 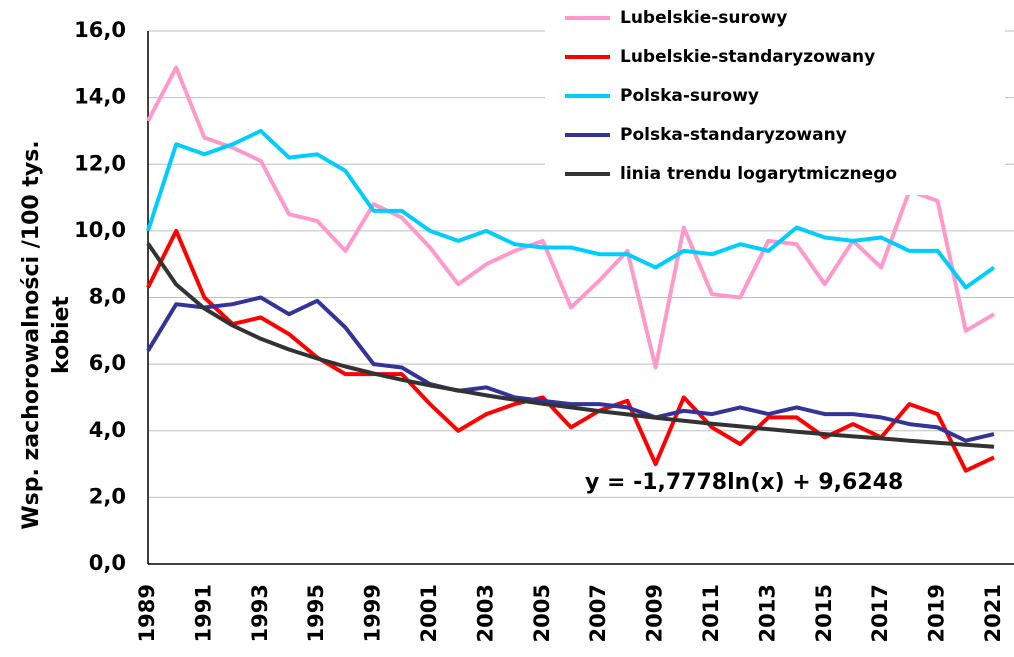 What do you see at coordinates (100, 230) in the screenshot?
I see `y-tick-label: 10,0` at bounding box center [100, 230].